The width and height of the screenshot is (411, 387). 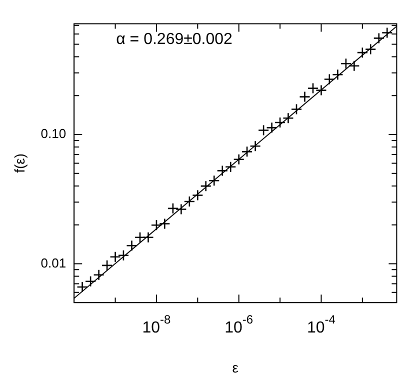 I want to click on y-tick-label: 0.10, so click(x=53, y=134).